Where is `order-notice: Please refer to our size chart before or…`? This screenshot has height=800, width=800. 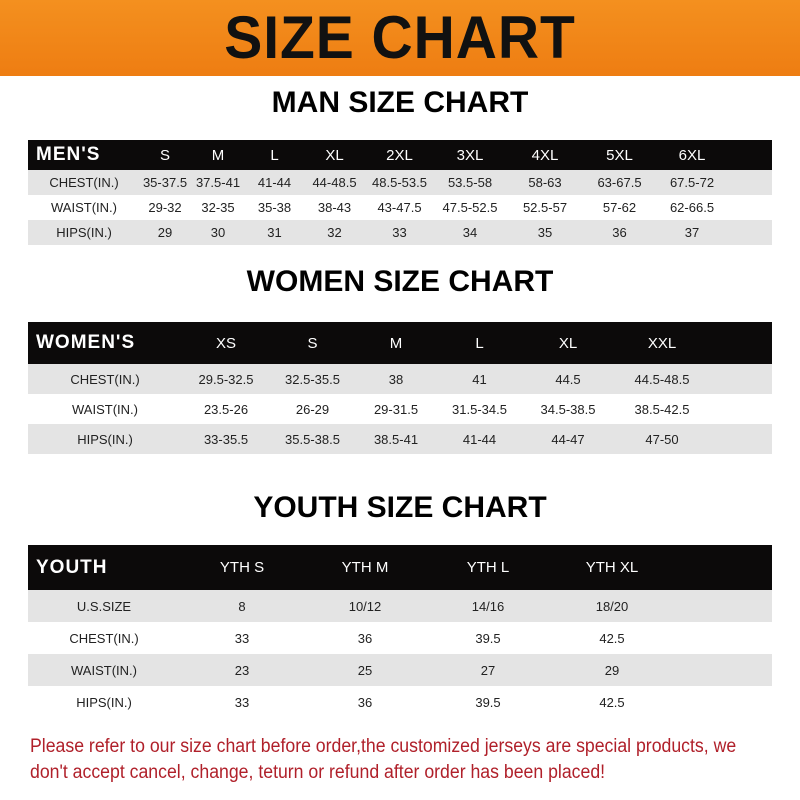 order-notice: Please refer to our size chart before or… is located at coordinates (383, 759).